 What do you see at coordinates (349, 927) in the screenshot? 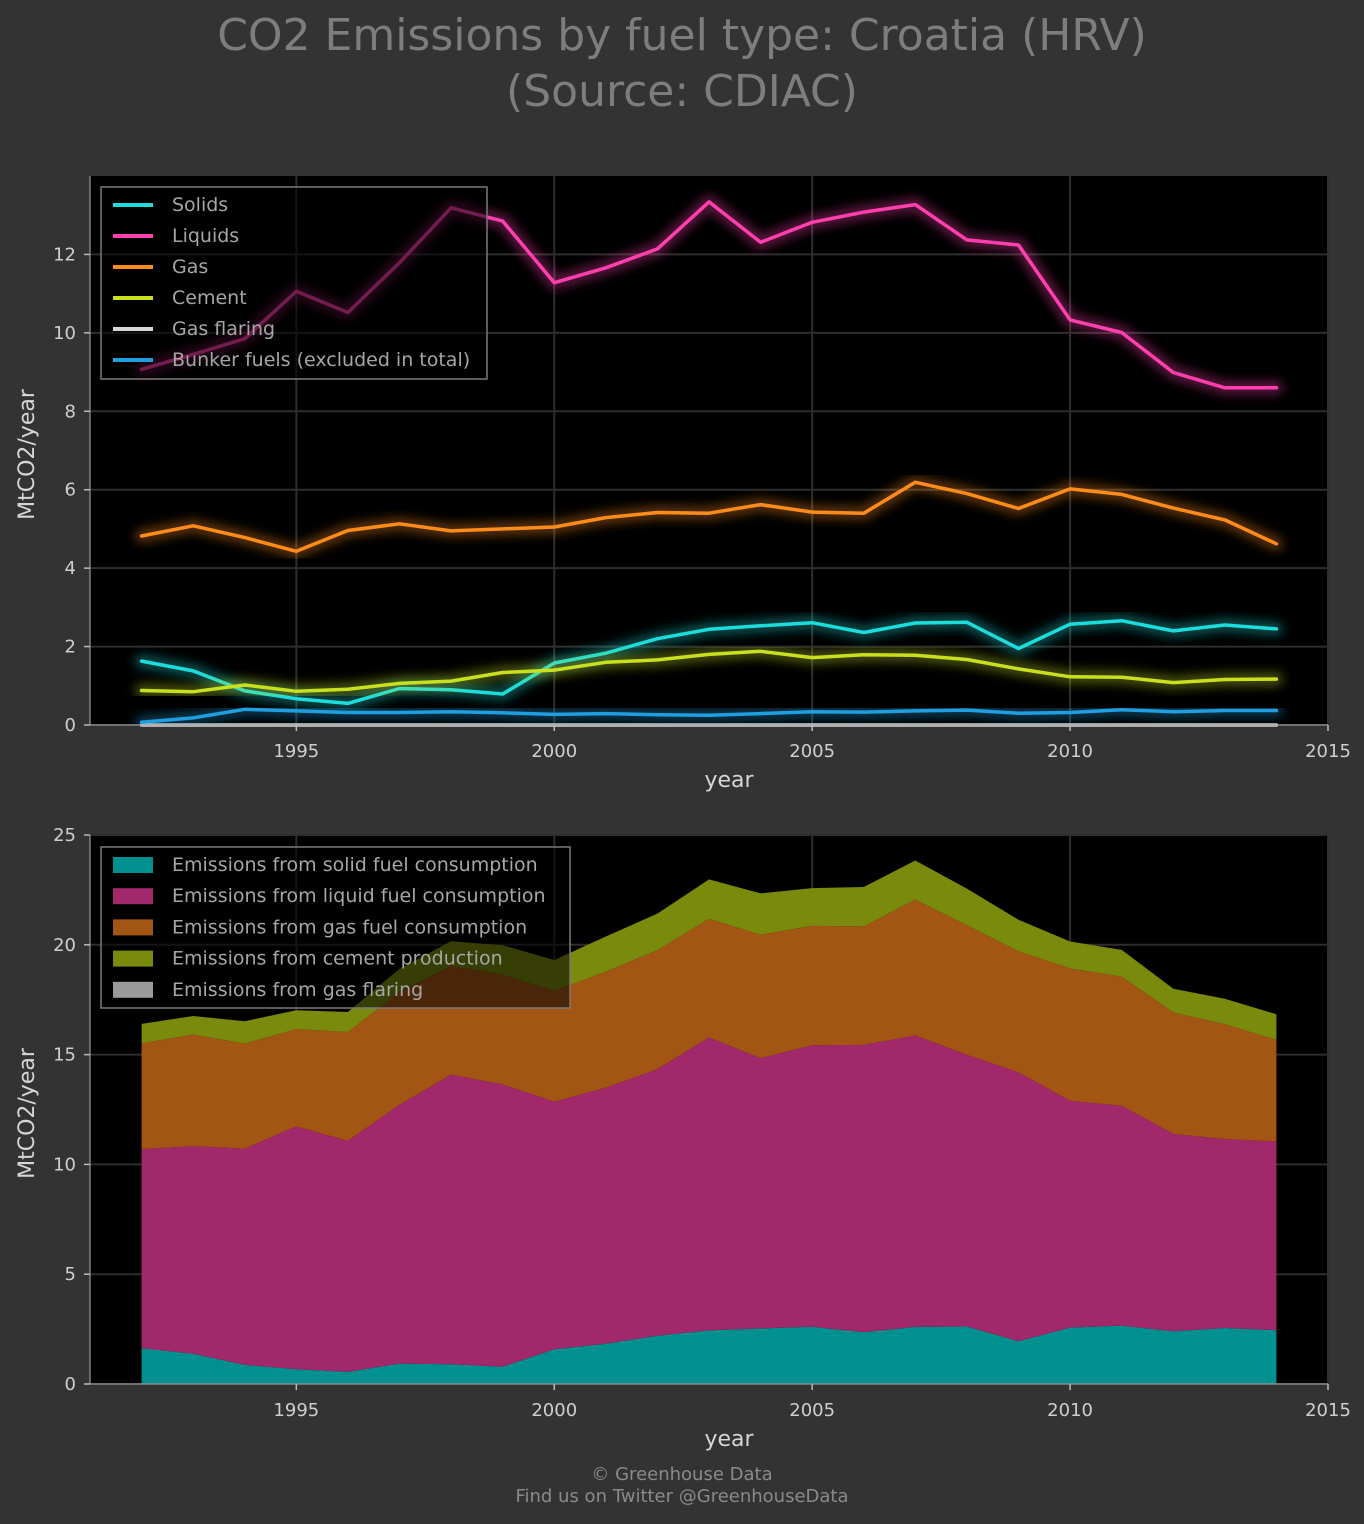
I see `legend-label: Emissions from gas fuel consumption` at bounding box center [349, 927].